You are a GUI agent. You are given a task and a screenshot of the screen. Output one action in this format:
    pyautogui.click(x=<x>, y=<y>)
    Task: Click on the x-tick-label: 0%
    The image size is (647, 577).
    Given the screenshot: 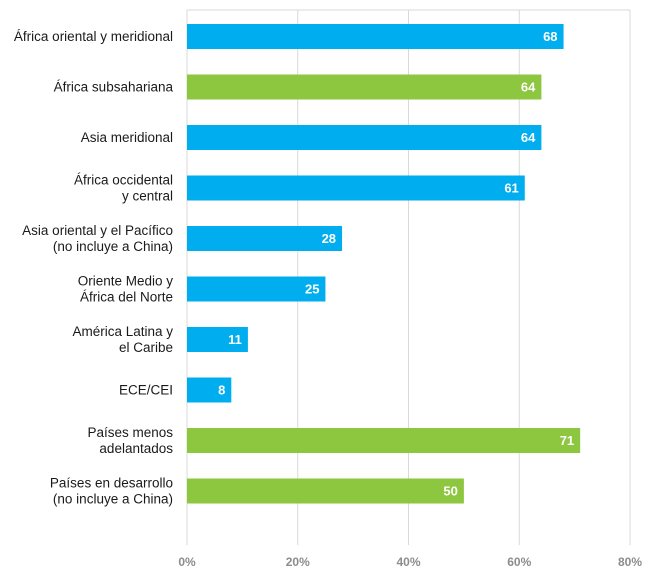 What is the action you would take?
    pyautogui.click(x=187, y=562)
    